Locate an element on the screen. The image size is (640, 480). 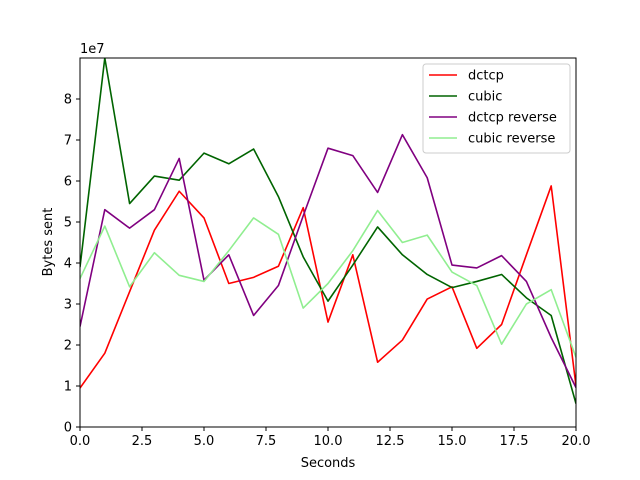
y-tick-label: 2 is located at coordinates (68, 346).